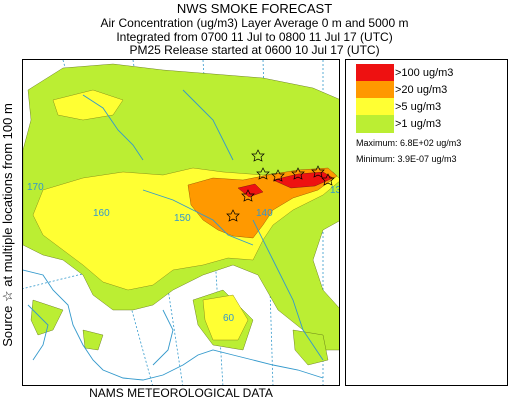 Image resolution: width=509 pixels, height=401 pixels. What do you see at coordinates (375, 90) in the screenshot?
I see `legend-swatch-orange` at bounding box center [375, 90].